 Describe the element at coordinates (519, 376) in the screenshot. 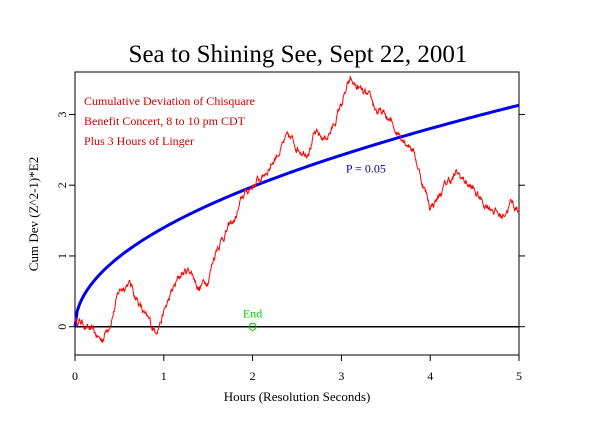

I see `x-tick-label-5: 5` at that location.